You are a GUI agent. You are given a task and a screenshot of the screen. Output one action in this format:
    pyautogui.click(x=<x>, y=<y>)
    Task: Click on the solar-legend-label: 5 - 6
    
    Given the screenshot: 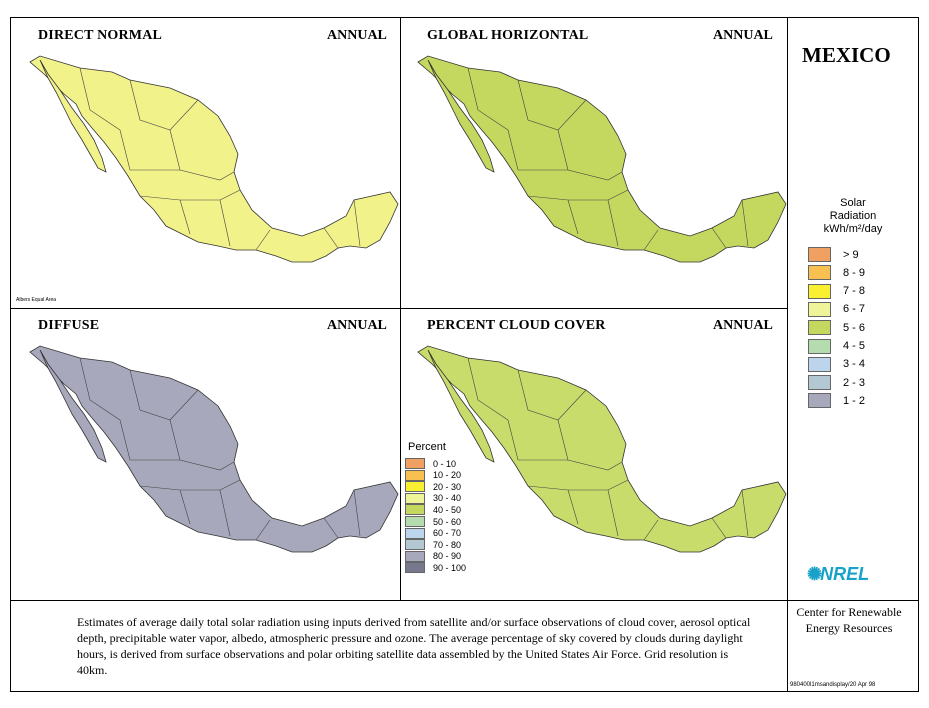 What is the action you would take?
    pyautogui.click(x=854, y=327)
    